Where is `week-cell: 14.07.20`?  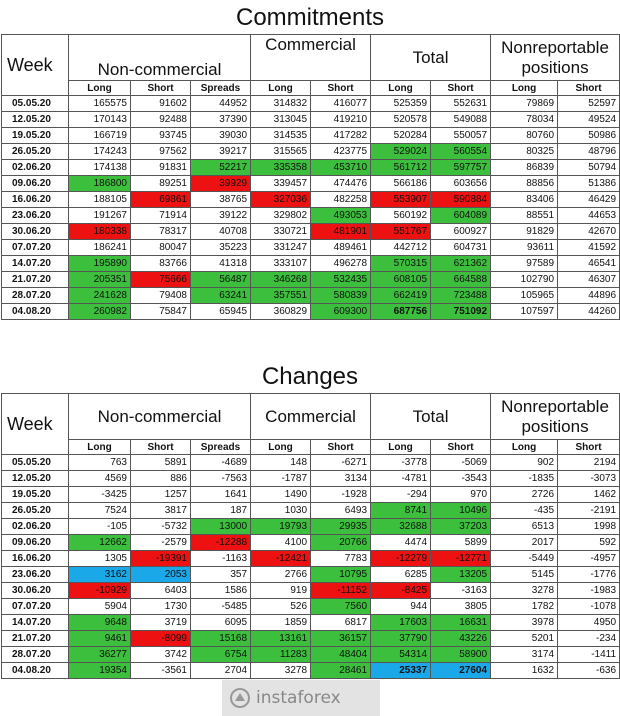
week-cell: 14.07.20 is located at coordinates (35, 263).